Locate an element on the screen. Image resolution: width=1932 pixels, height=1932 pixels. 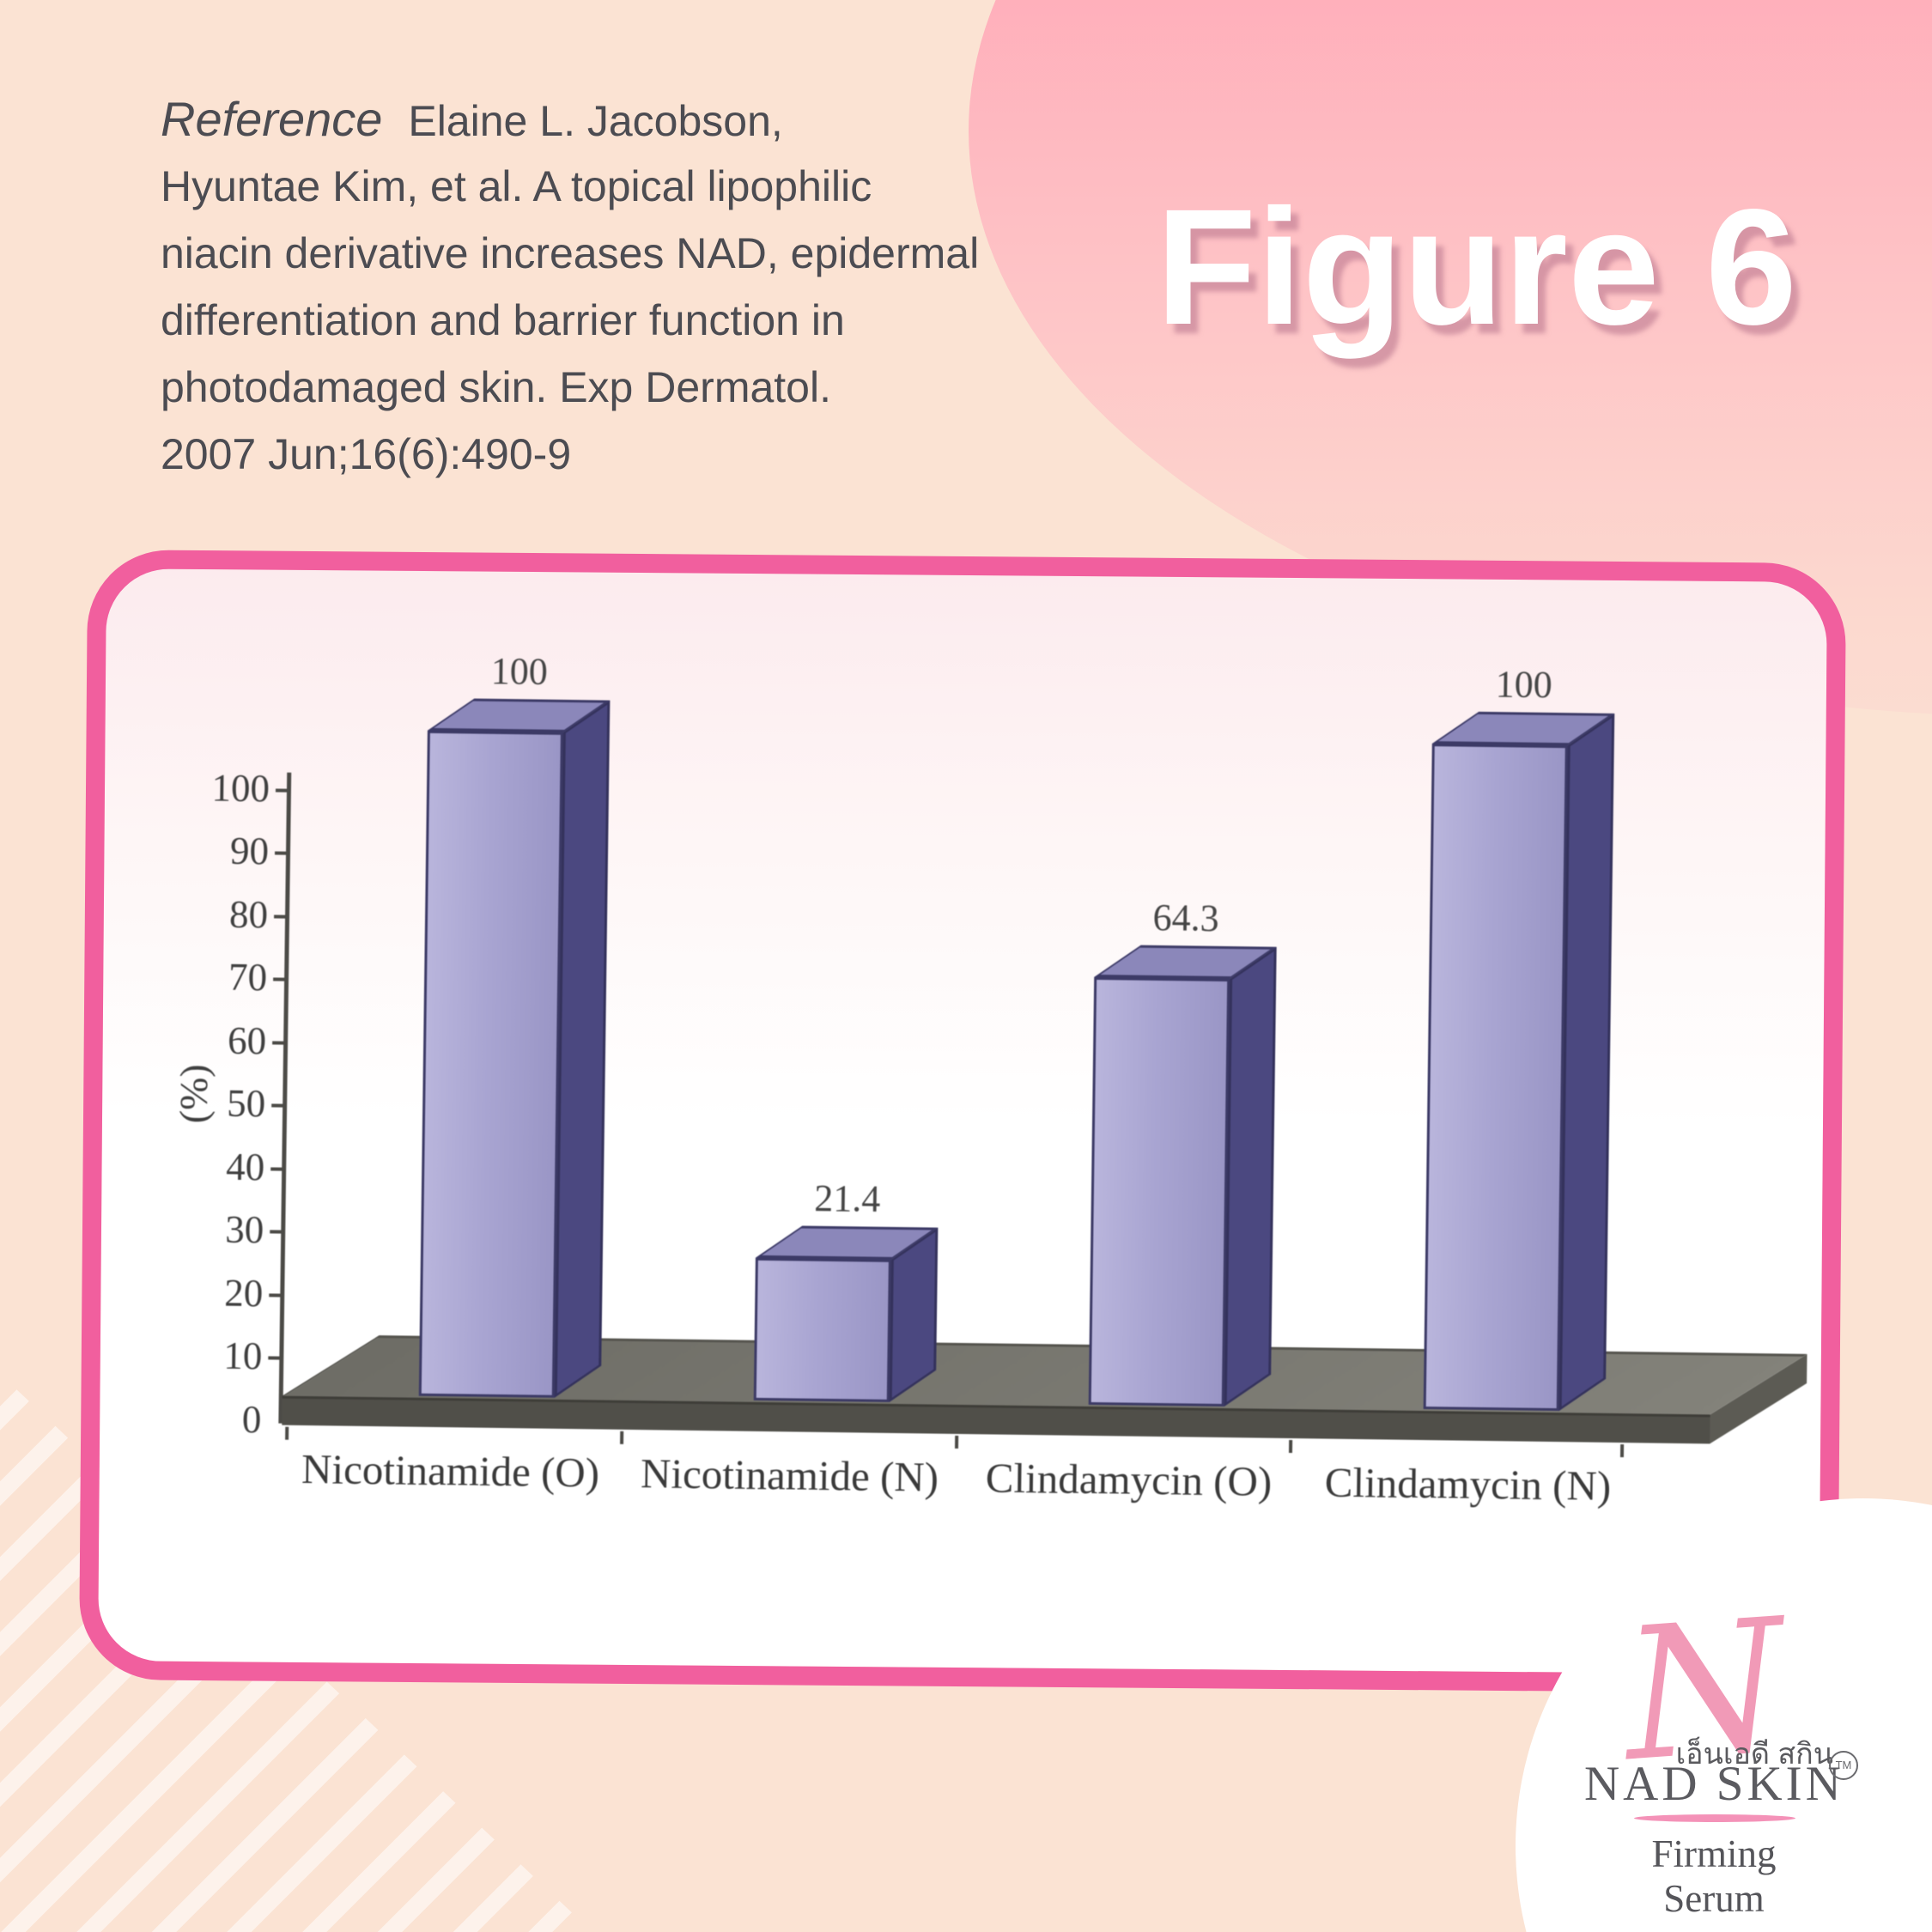
reference-label: Reference is located at coordinates (272, 119).